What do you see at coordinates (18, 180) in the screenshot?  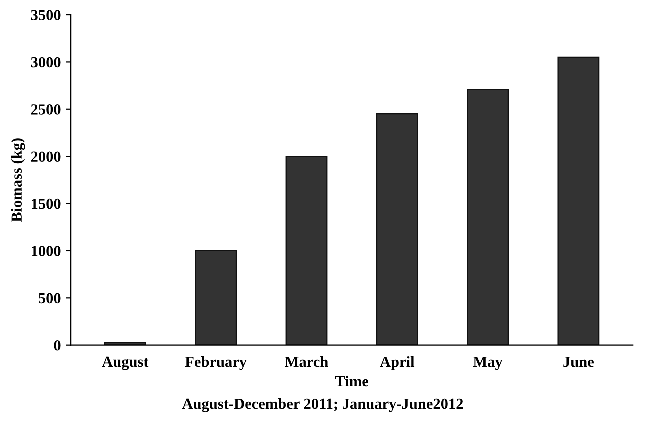 I see `y-axis-title: Biomass (kg)` at bounding box center [18, 180].